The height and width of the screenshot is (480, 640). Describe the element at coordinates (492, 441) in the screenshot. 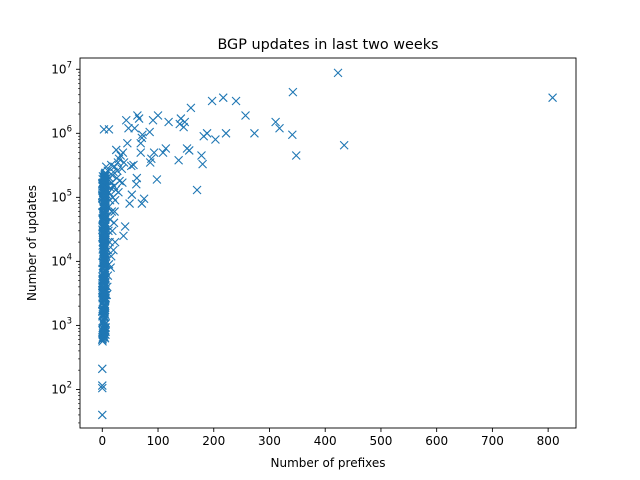

I see `x-tick-label: 700` at that location.